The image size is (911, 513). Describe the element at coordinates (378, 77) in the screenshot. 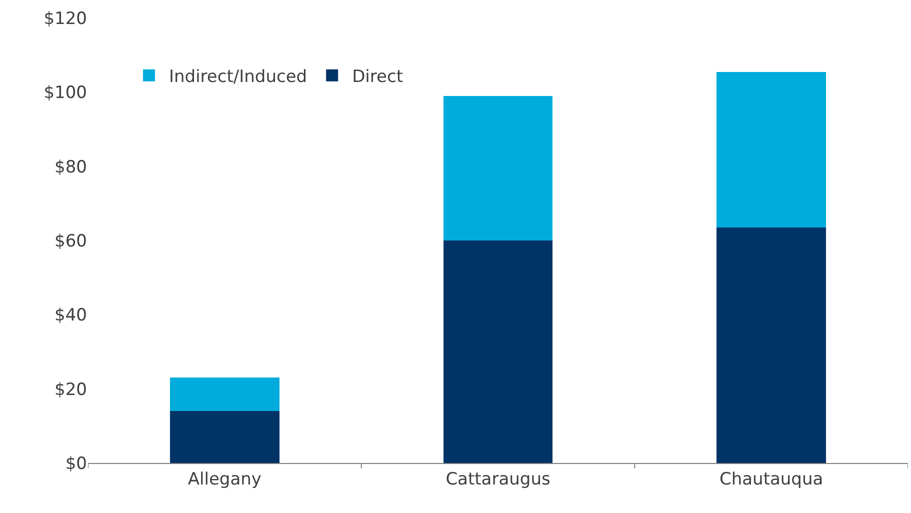

I see `legend-label: Direct` at that location.